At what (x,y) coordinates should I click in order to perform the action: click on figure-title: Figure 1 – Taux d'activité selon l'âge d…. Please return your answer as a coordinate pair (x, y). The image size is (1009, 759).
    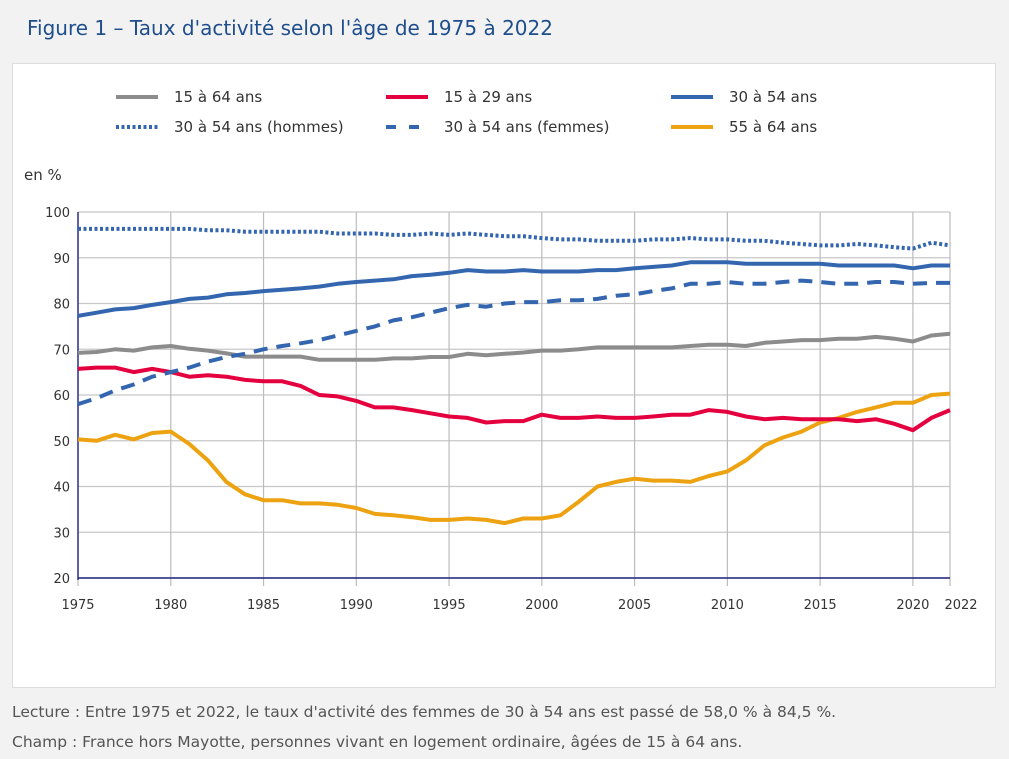
    Looking at the image, I should click on (290, 28).